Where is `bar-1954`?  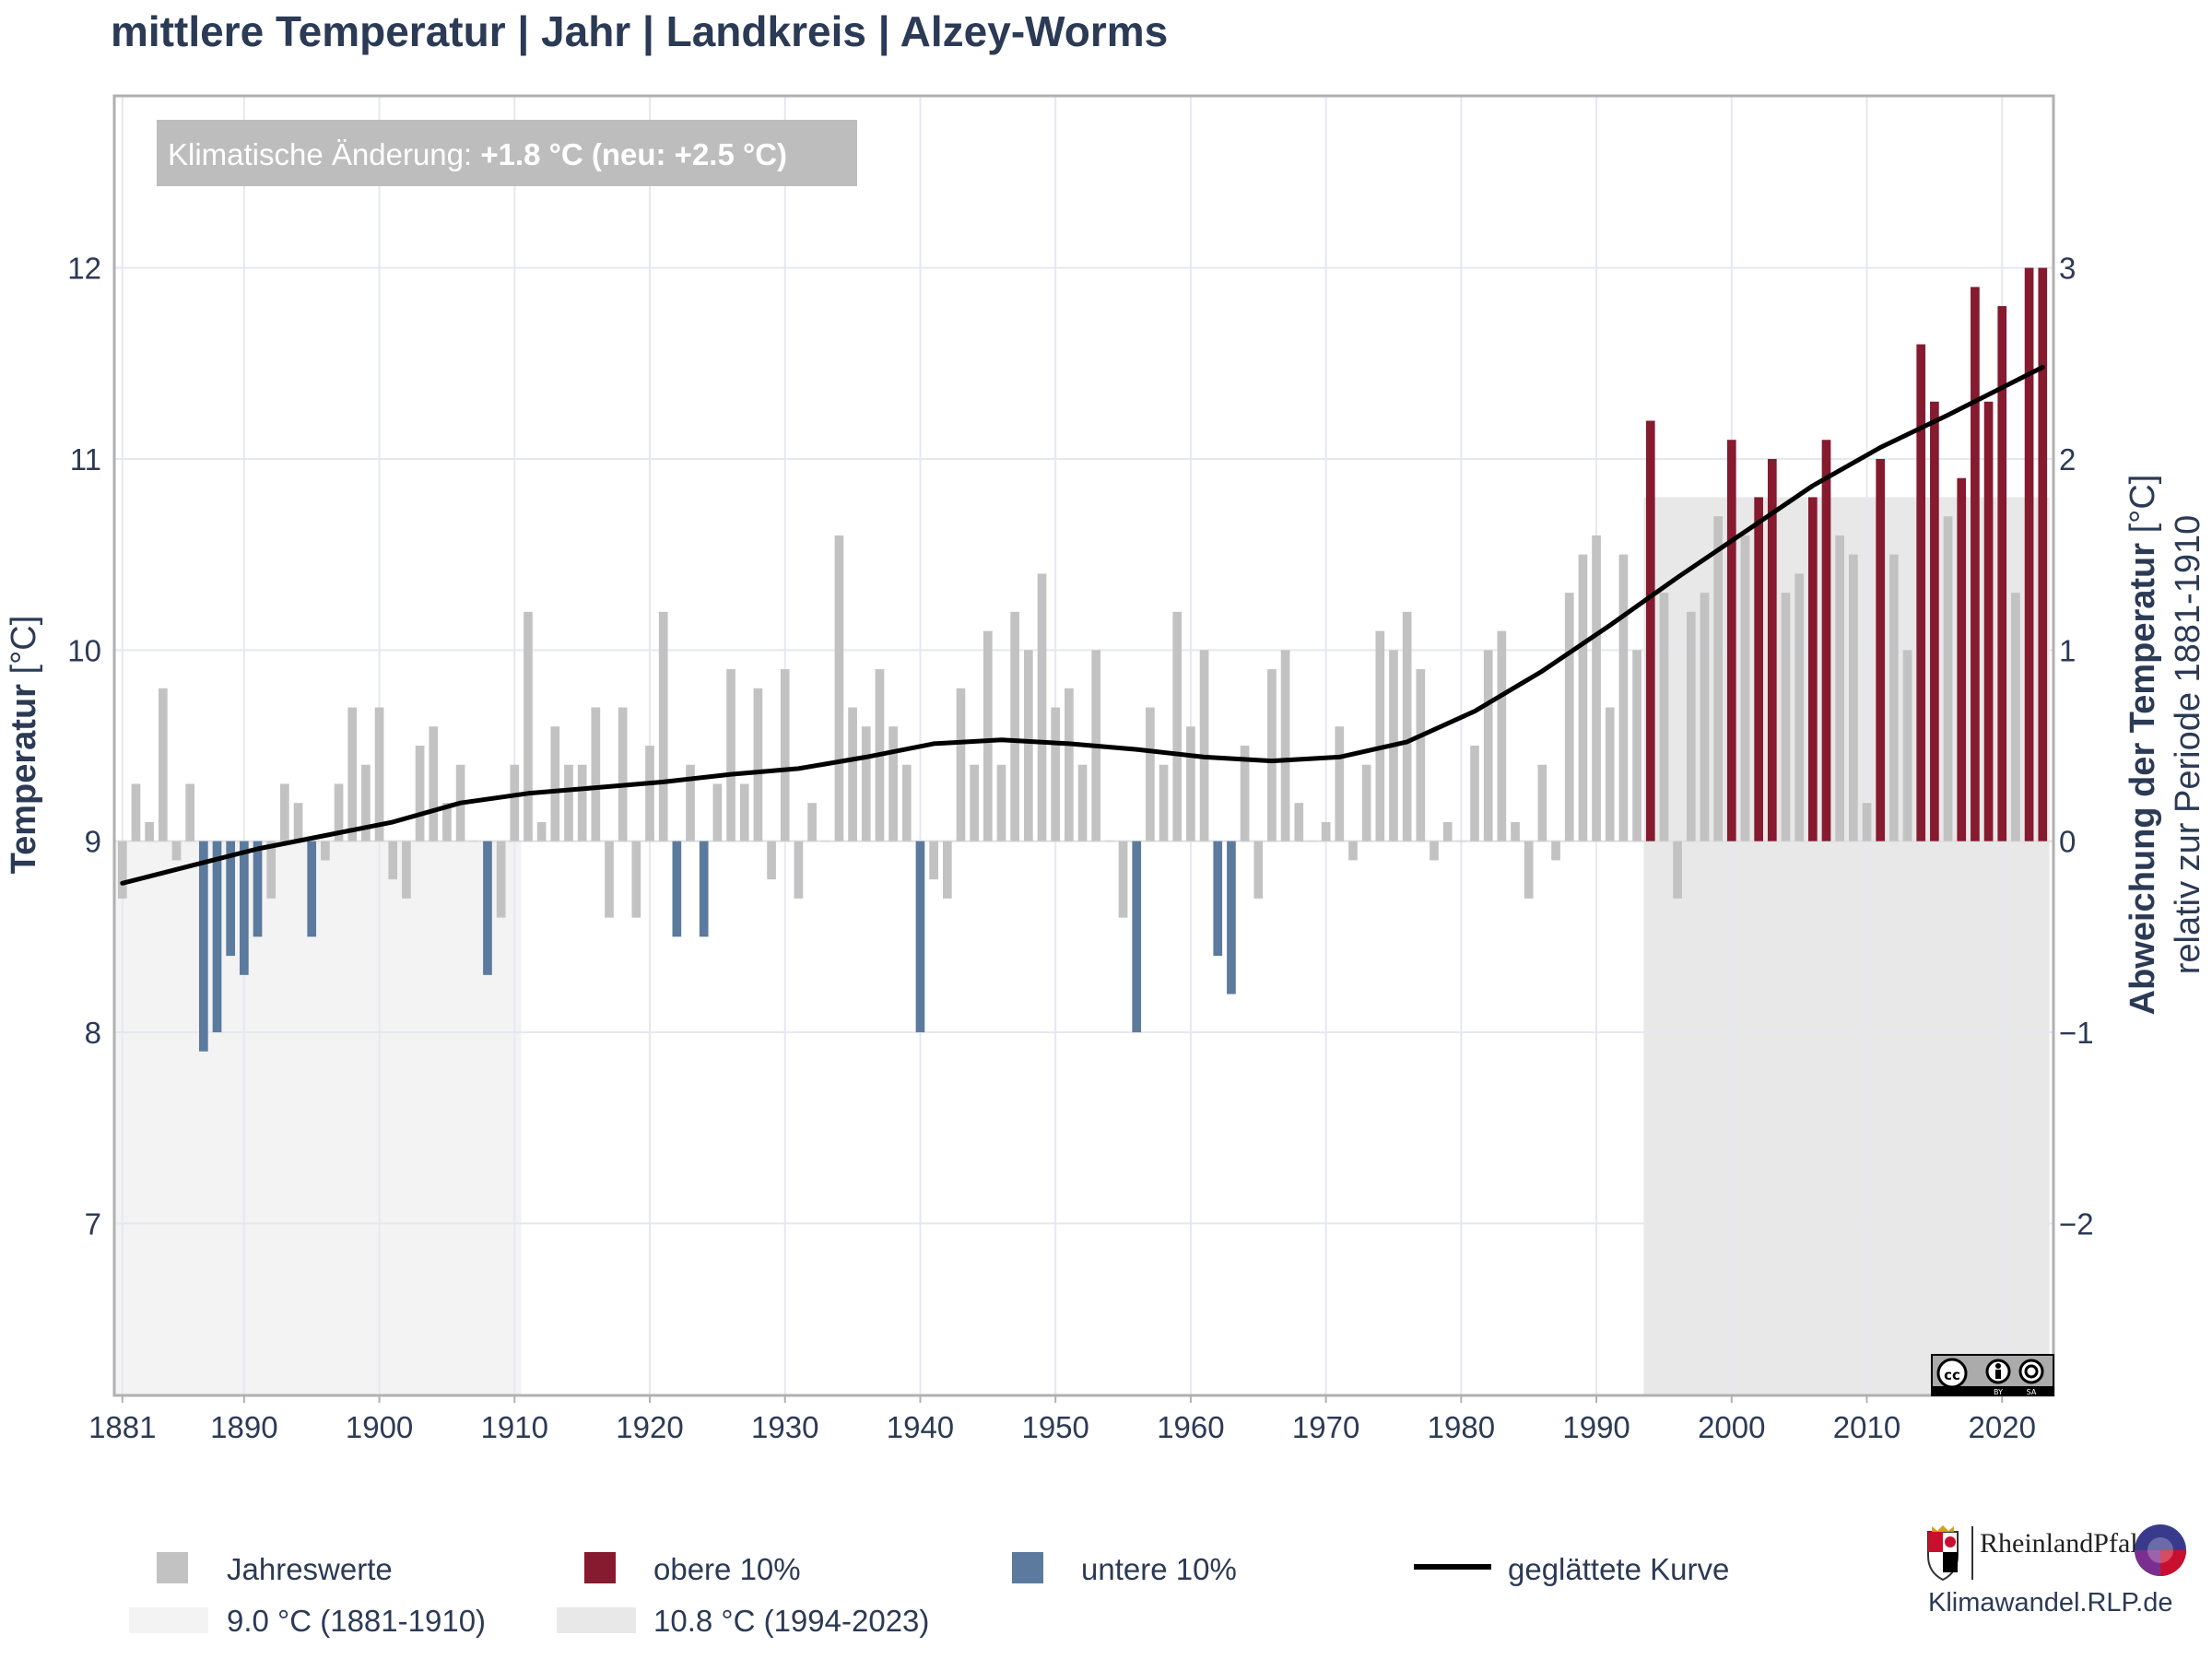 bar-1954 is located at coordinates (1109, 841).